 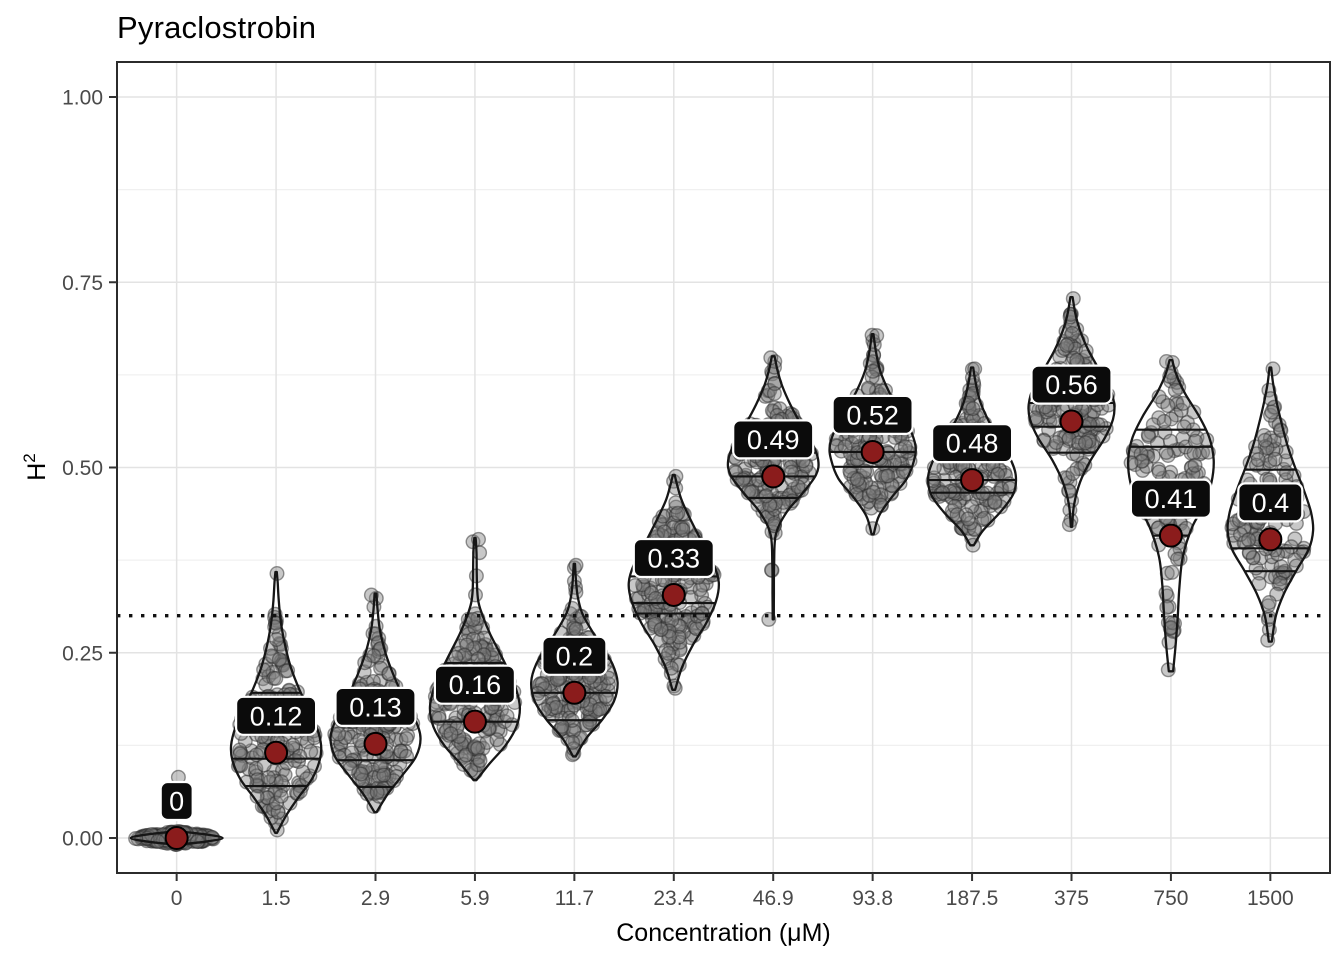 I want to click on x-tick-label: 187.5, so click(x=972, y=898).